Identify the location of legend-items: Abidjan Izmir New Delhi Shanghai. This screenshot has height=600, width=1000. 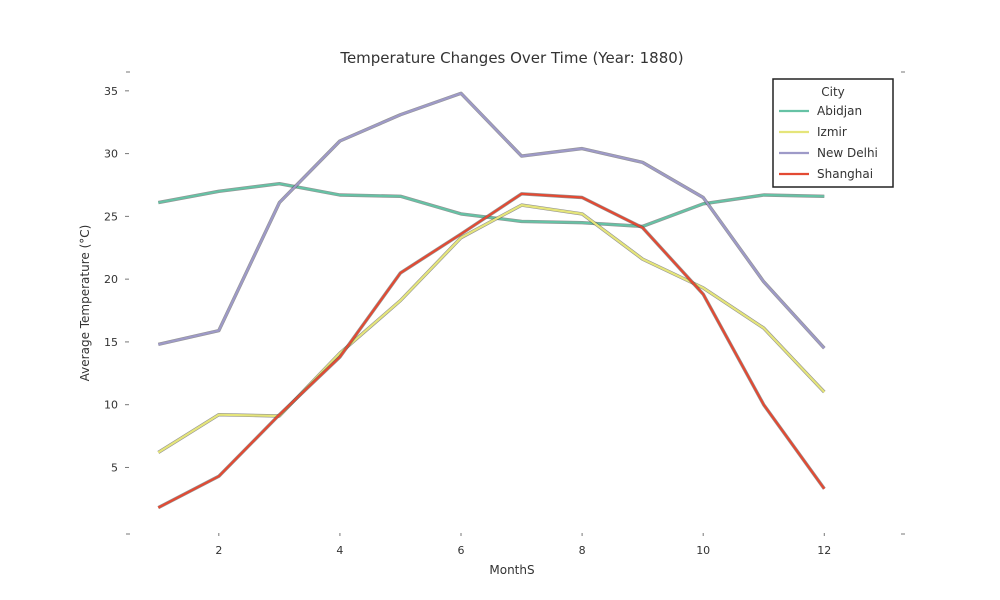
(828, 142).